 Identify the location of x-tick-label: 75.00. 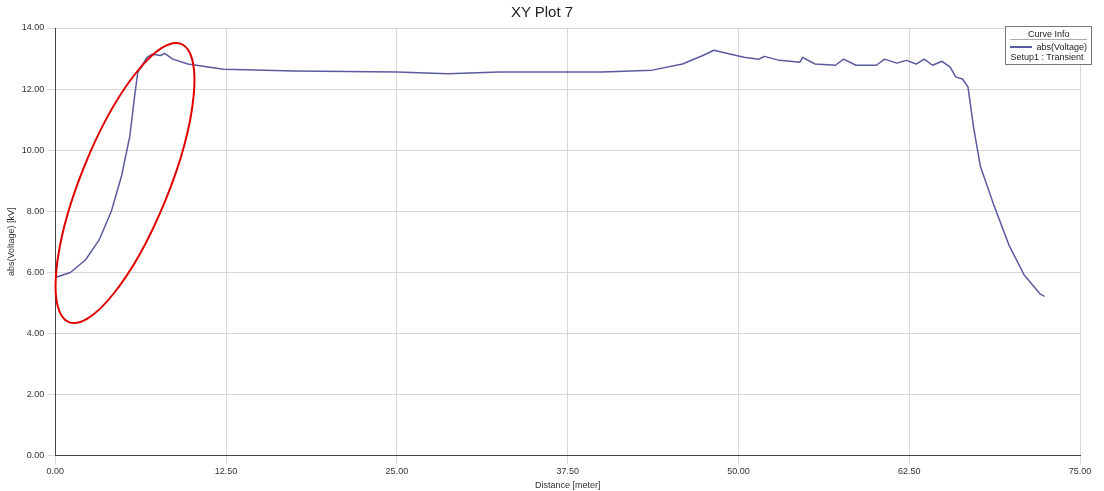
(1080, 471).